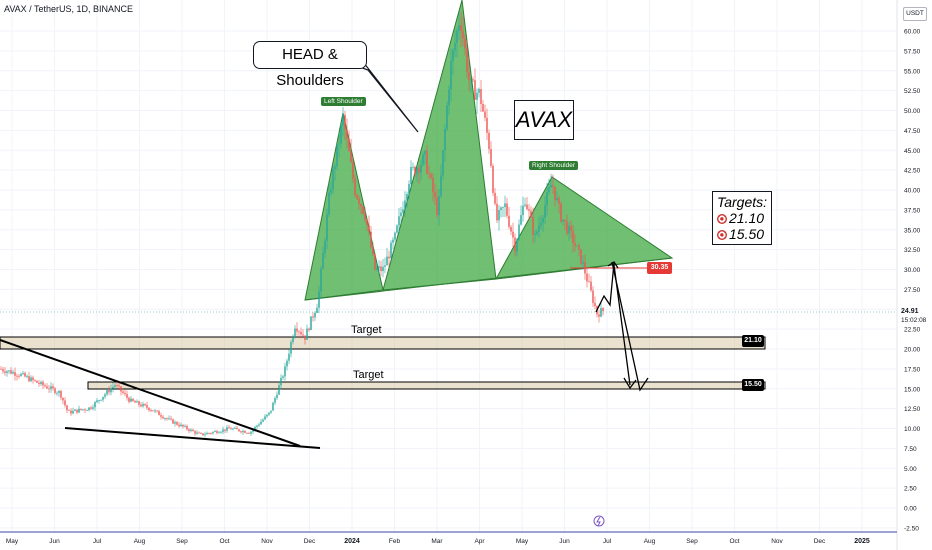 Image resolution: width=932 pixels, height=550 pixels. What do you see at coordinates (912, 409) in the screenshot?
I see `price-tick-label: 12.50` at bounding box center [912, 409].